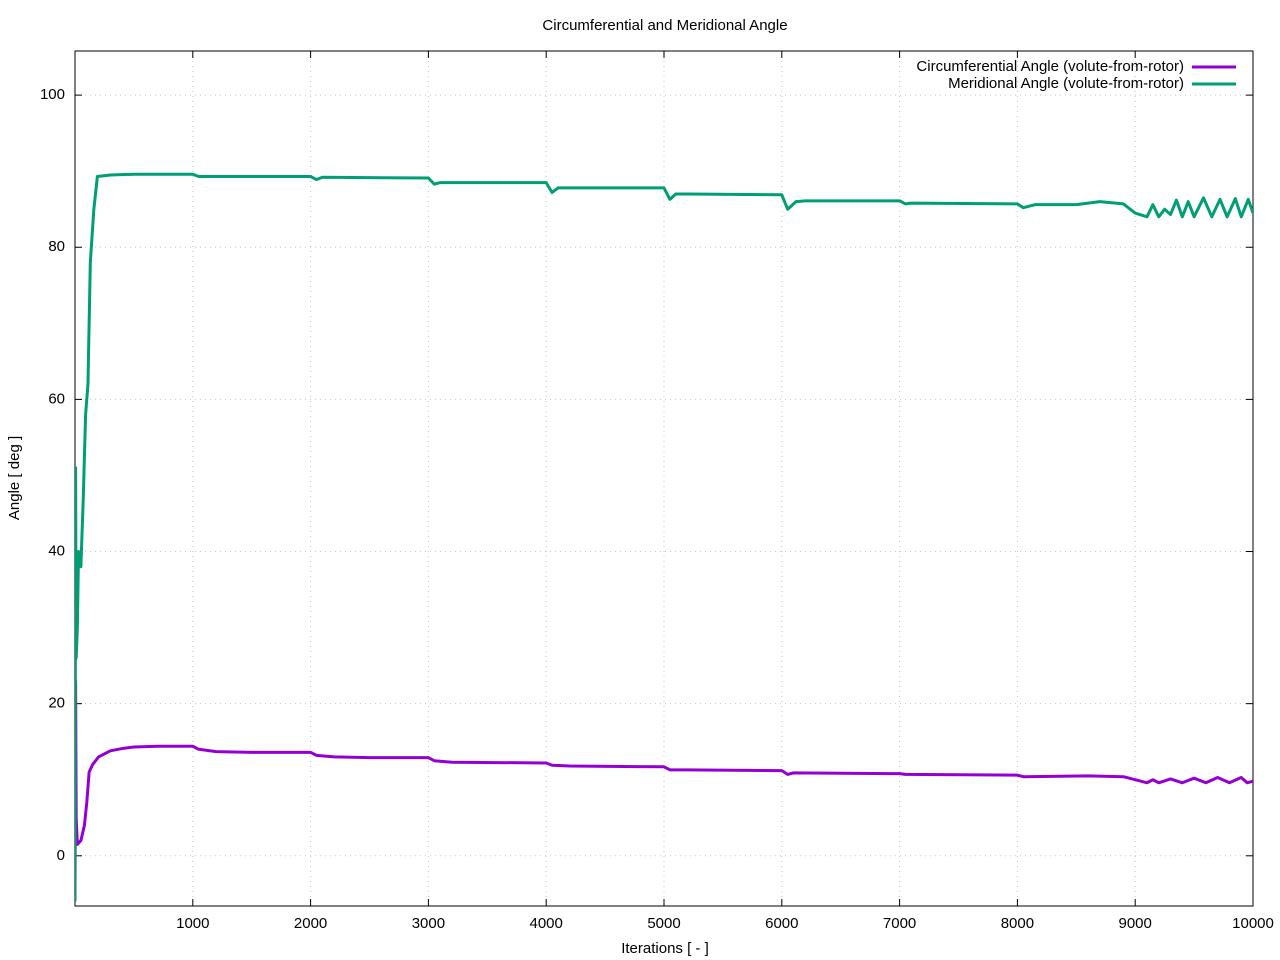 The width and height of the screenshot is (1280, 960). Describe the element at coordinates (1253, 923) in the screenshot. I see `x-tick-label: 10000` at that location.